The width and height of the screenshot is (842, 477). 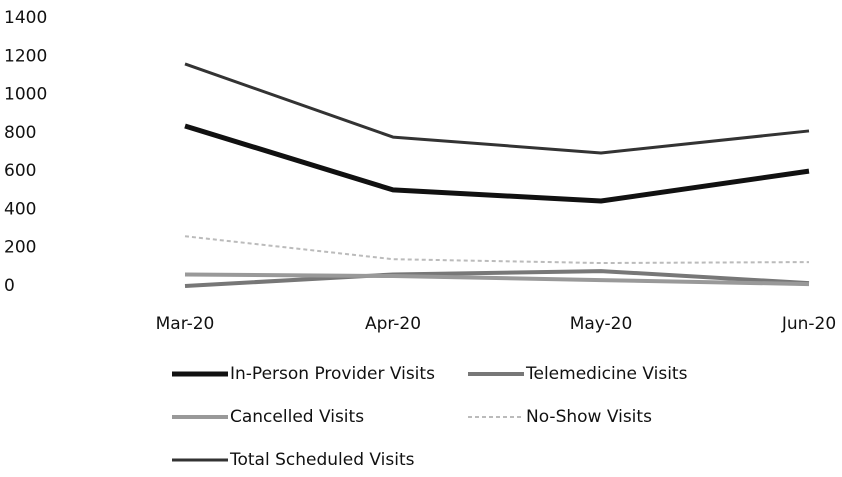 I want to click on y-tick-label: 1000, so click(x=25, y=95).